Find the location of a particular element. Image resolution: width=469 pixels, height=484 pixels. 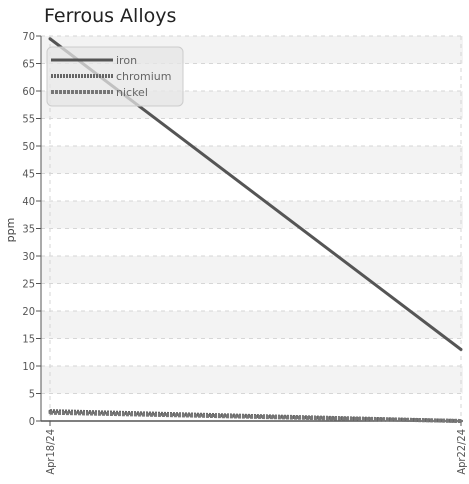

y-tick-label: 65 is located at coordinates (28, 64).